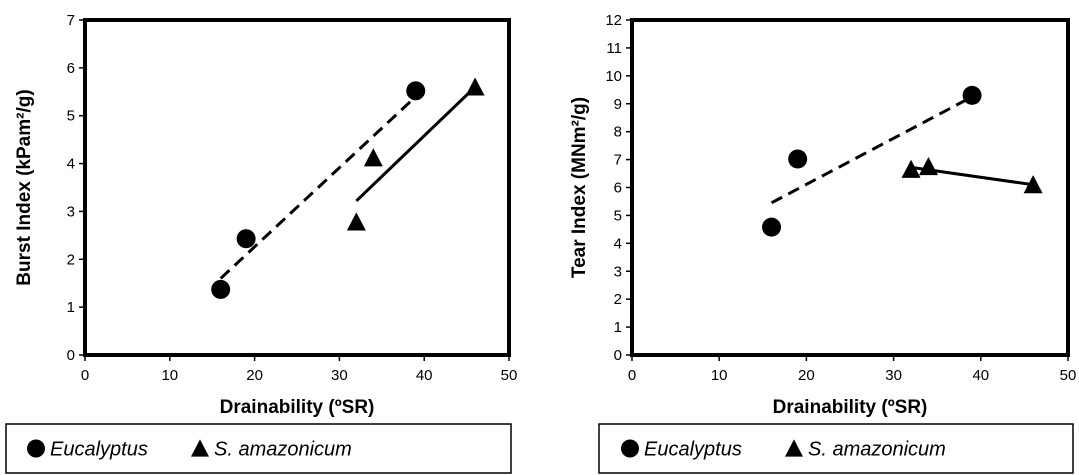 The image size is (1079, 475). Describe the element at coordinates (614, 48) in the screenshot. I see `y-tick-label: 11` at that location.